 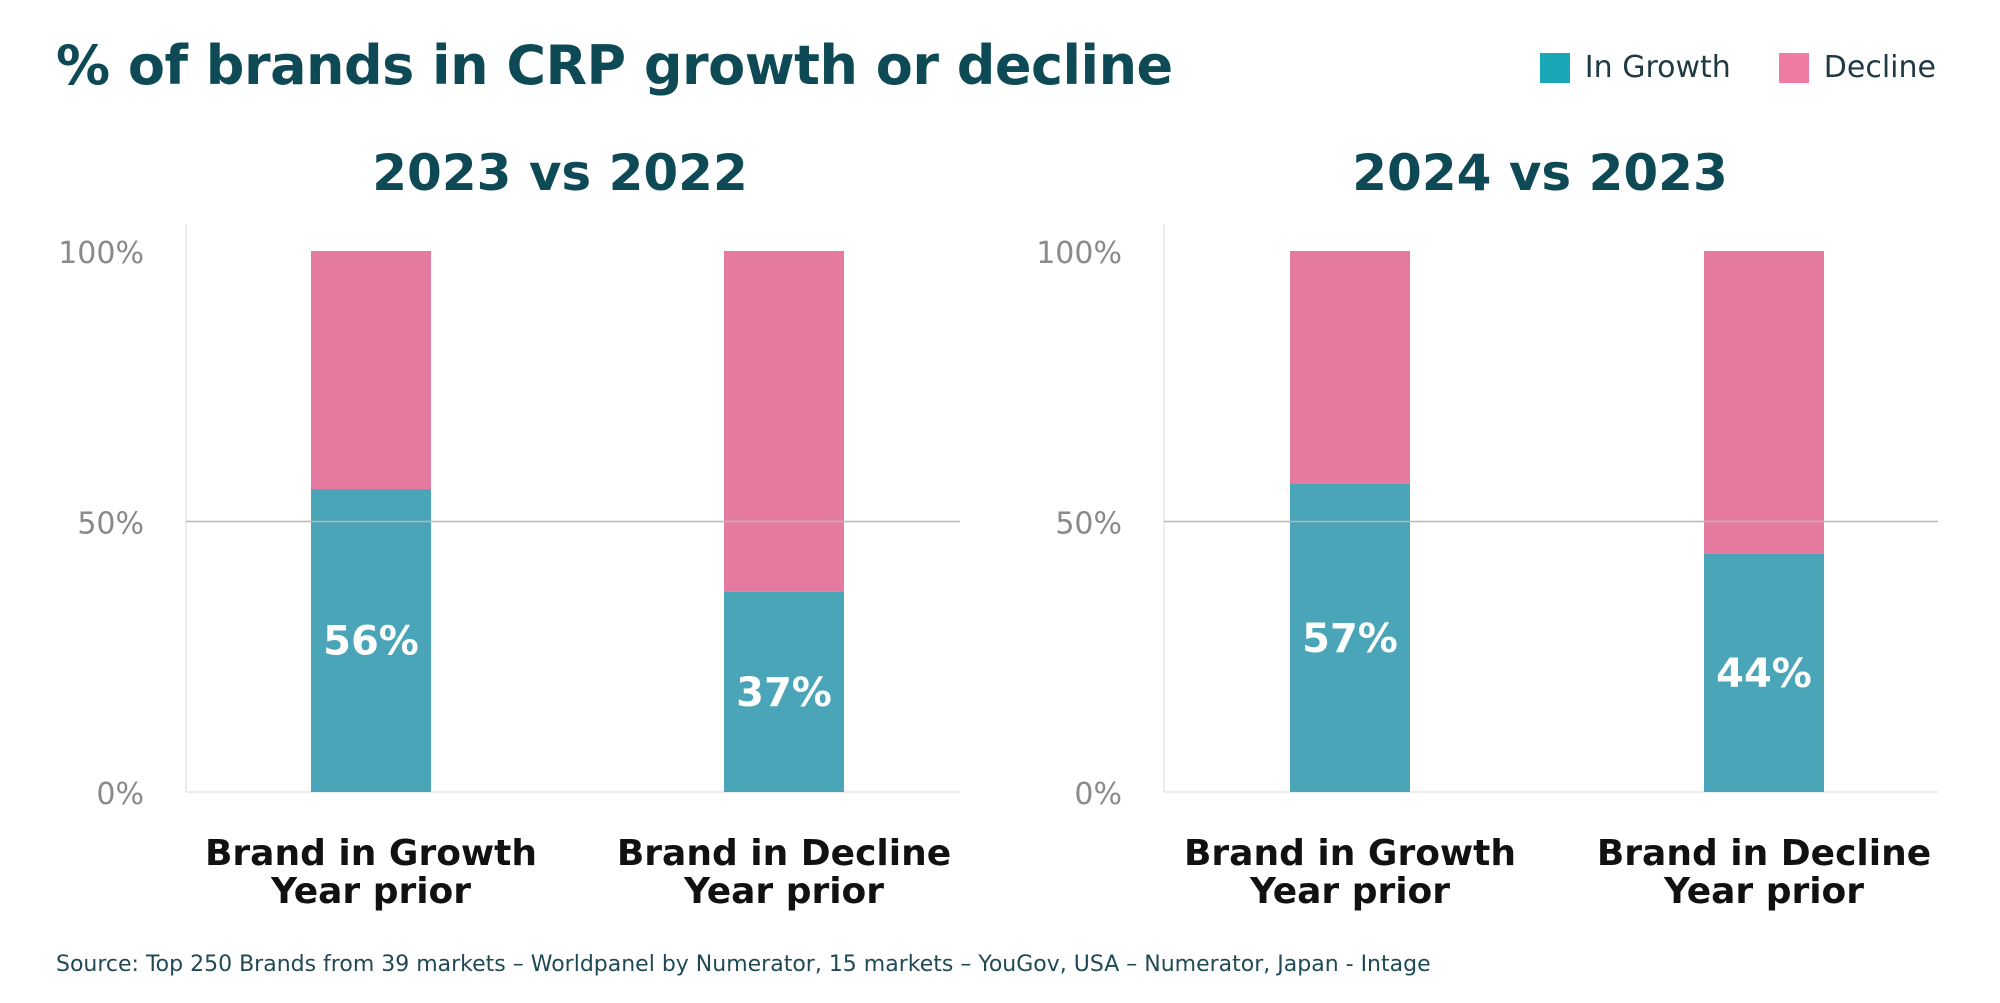 I want to click on category-label-1-1-line-1: Brand in Growth, so click(x=371, y=853).